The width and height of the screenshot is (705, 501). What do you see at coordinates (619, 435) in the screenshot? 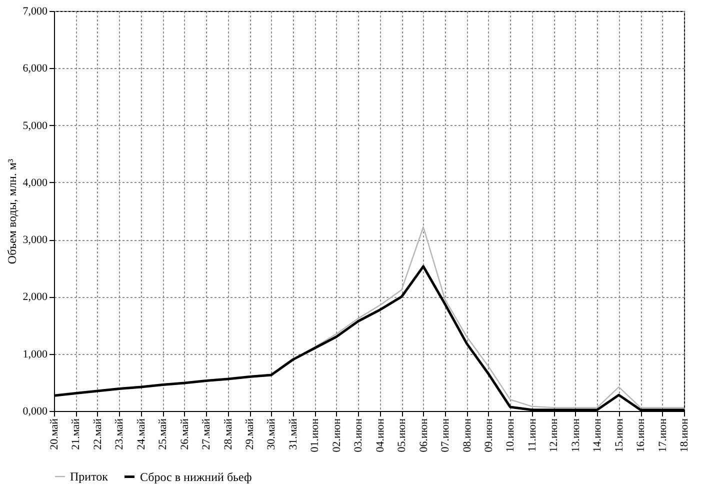
I see `x-tick-label: 15.июн` at bounding box center [619, 435].